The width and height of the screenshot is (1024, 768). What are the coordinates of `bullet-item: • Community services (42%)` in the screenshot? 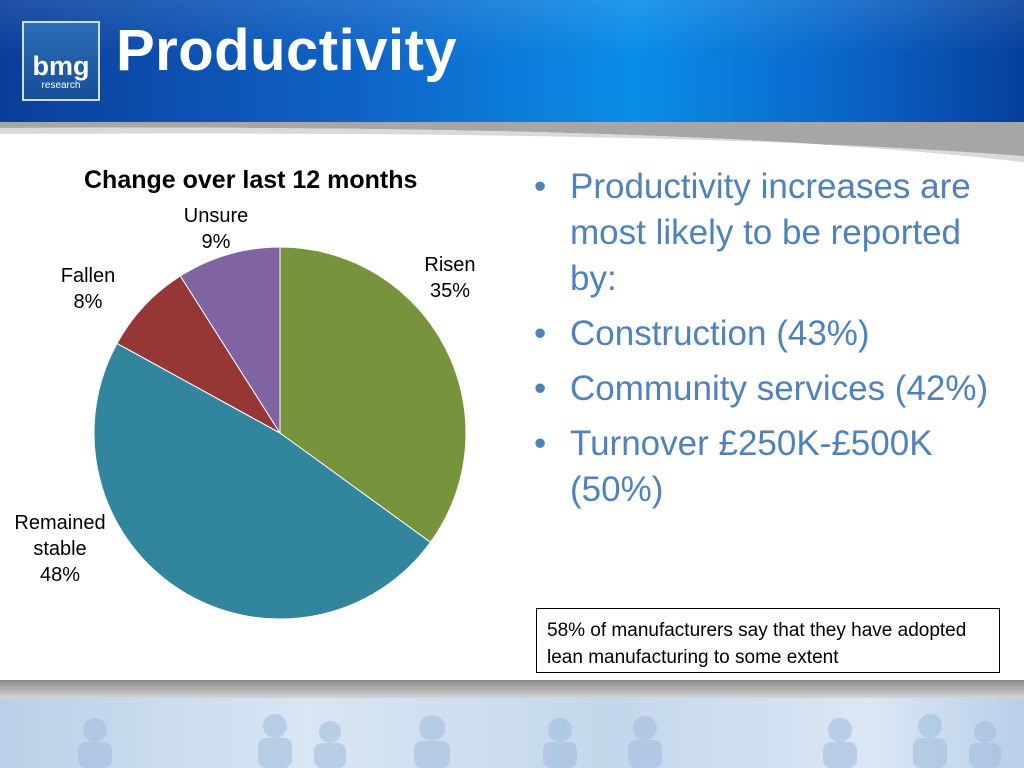 It's located at (767, 389).